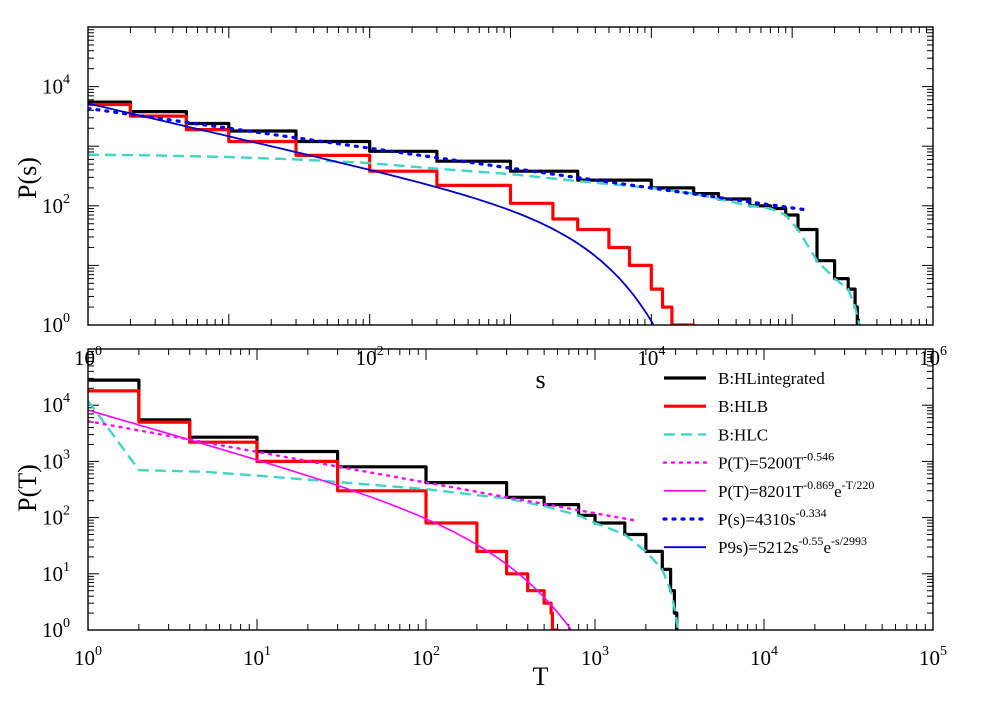 Image resolution: width=981 pixels, height=708 pixels. I want to click on x-tick-label: 10³, so click(595, 657).